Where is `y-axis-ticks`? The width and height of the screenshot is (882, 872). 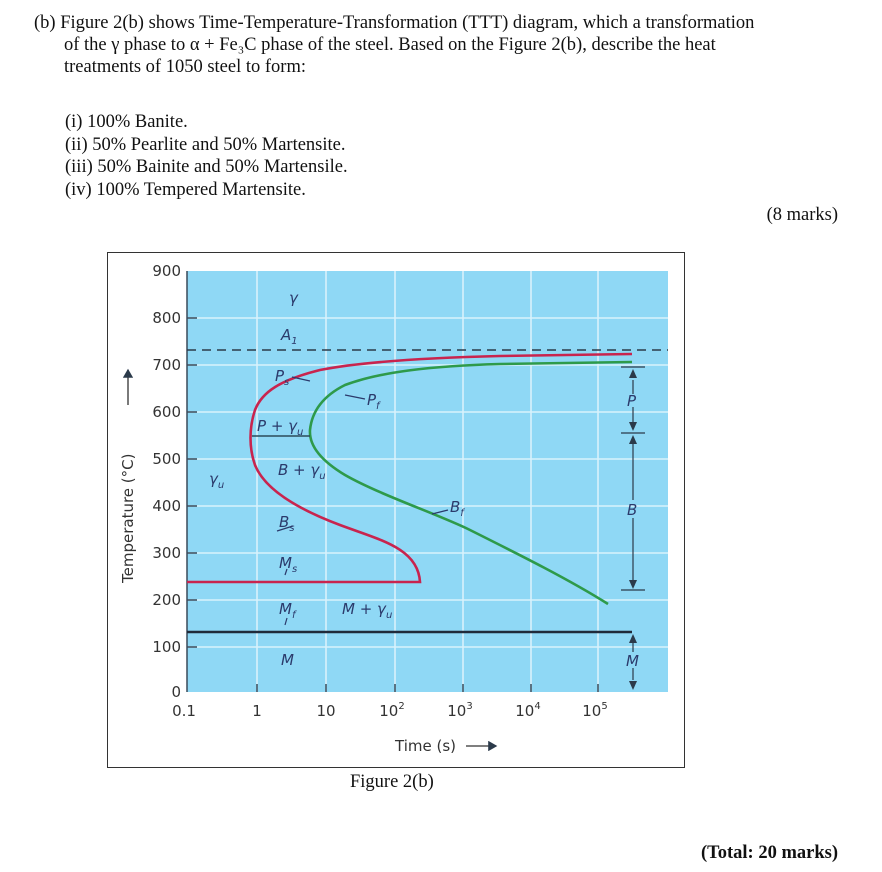 y-axis-ticks is located at coordinates (192, 482).